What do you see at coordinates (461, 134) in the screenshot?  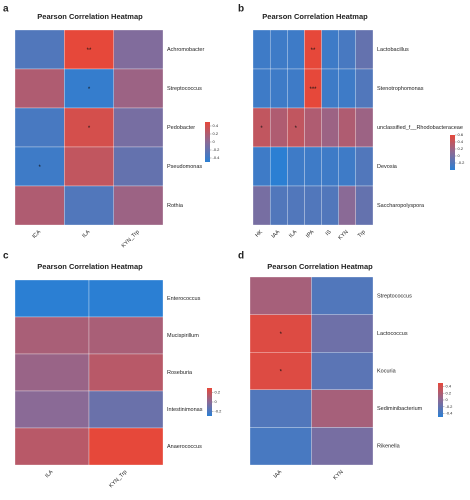 I see `colorbar-tick-label: 0.6` at bounding box center [461, 134].